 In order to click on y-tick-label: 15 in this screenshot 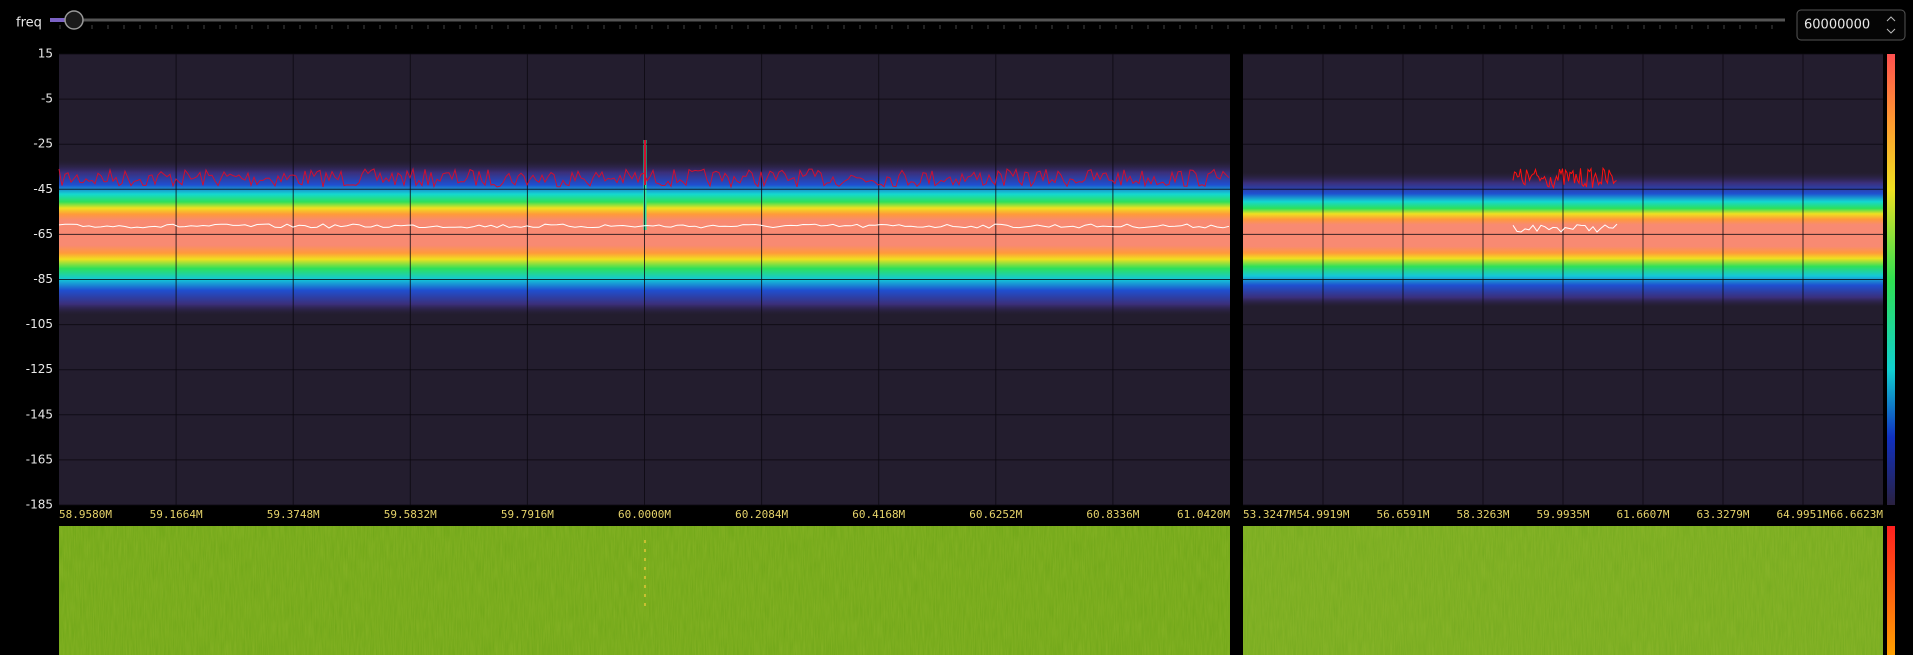, I will do `click(45, 54)`.